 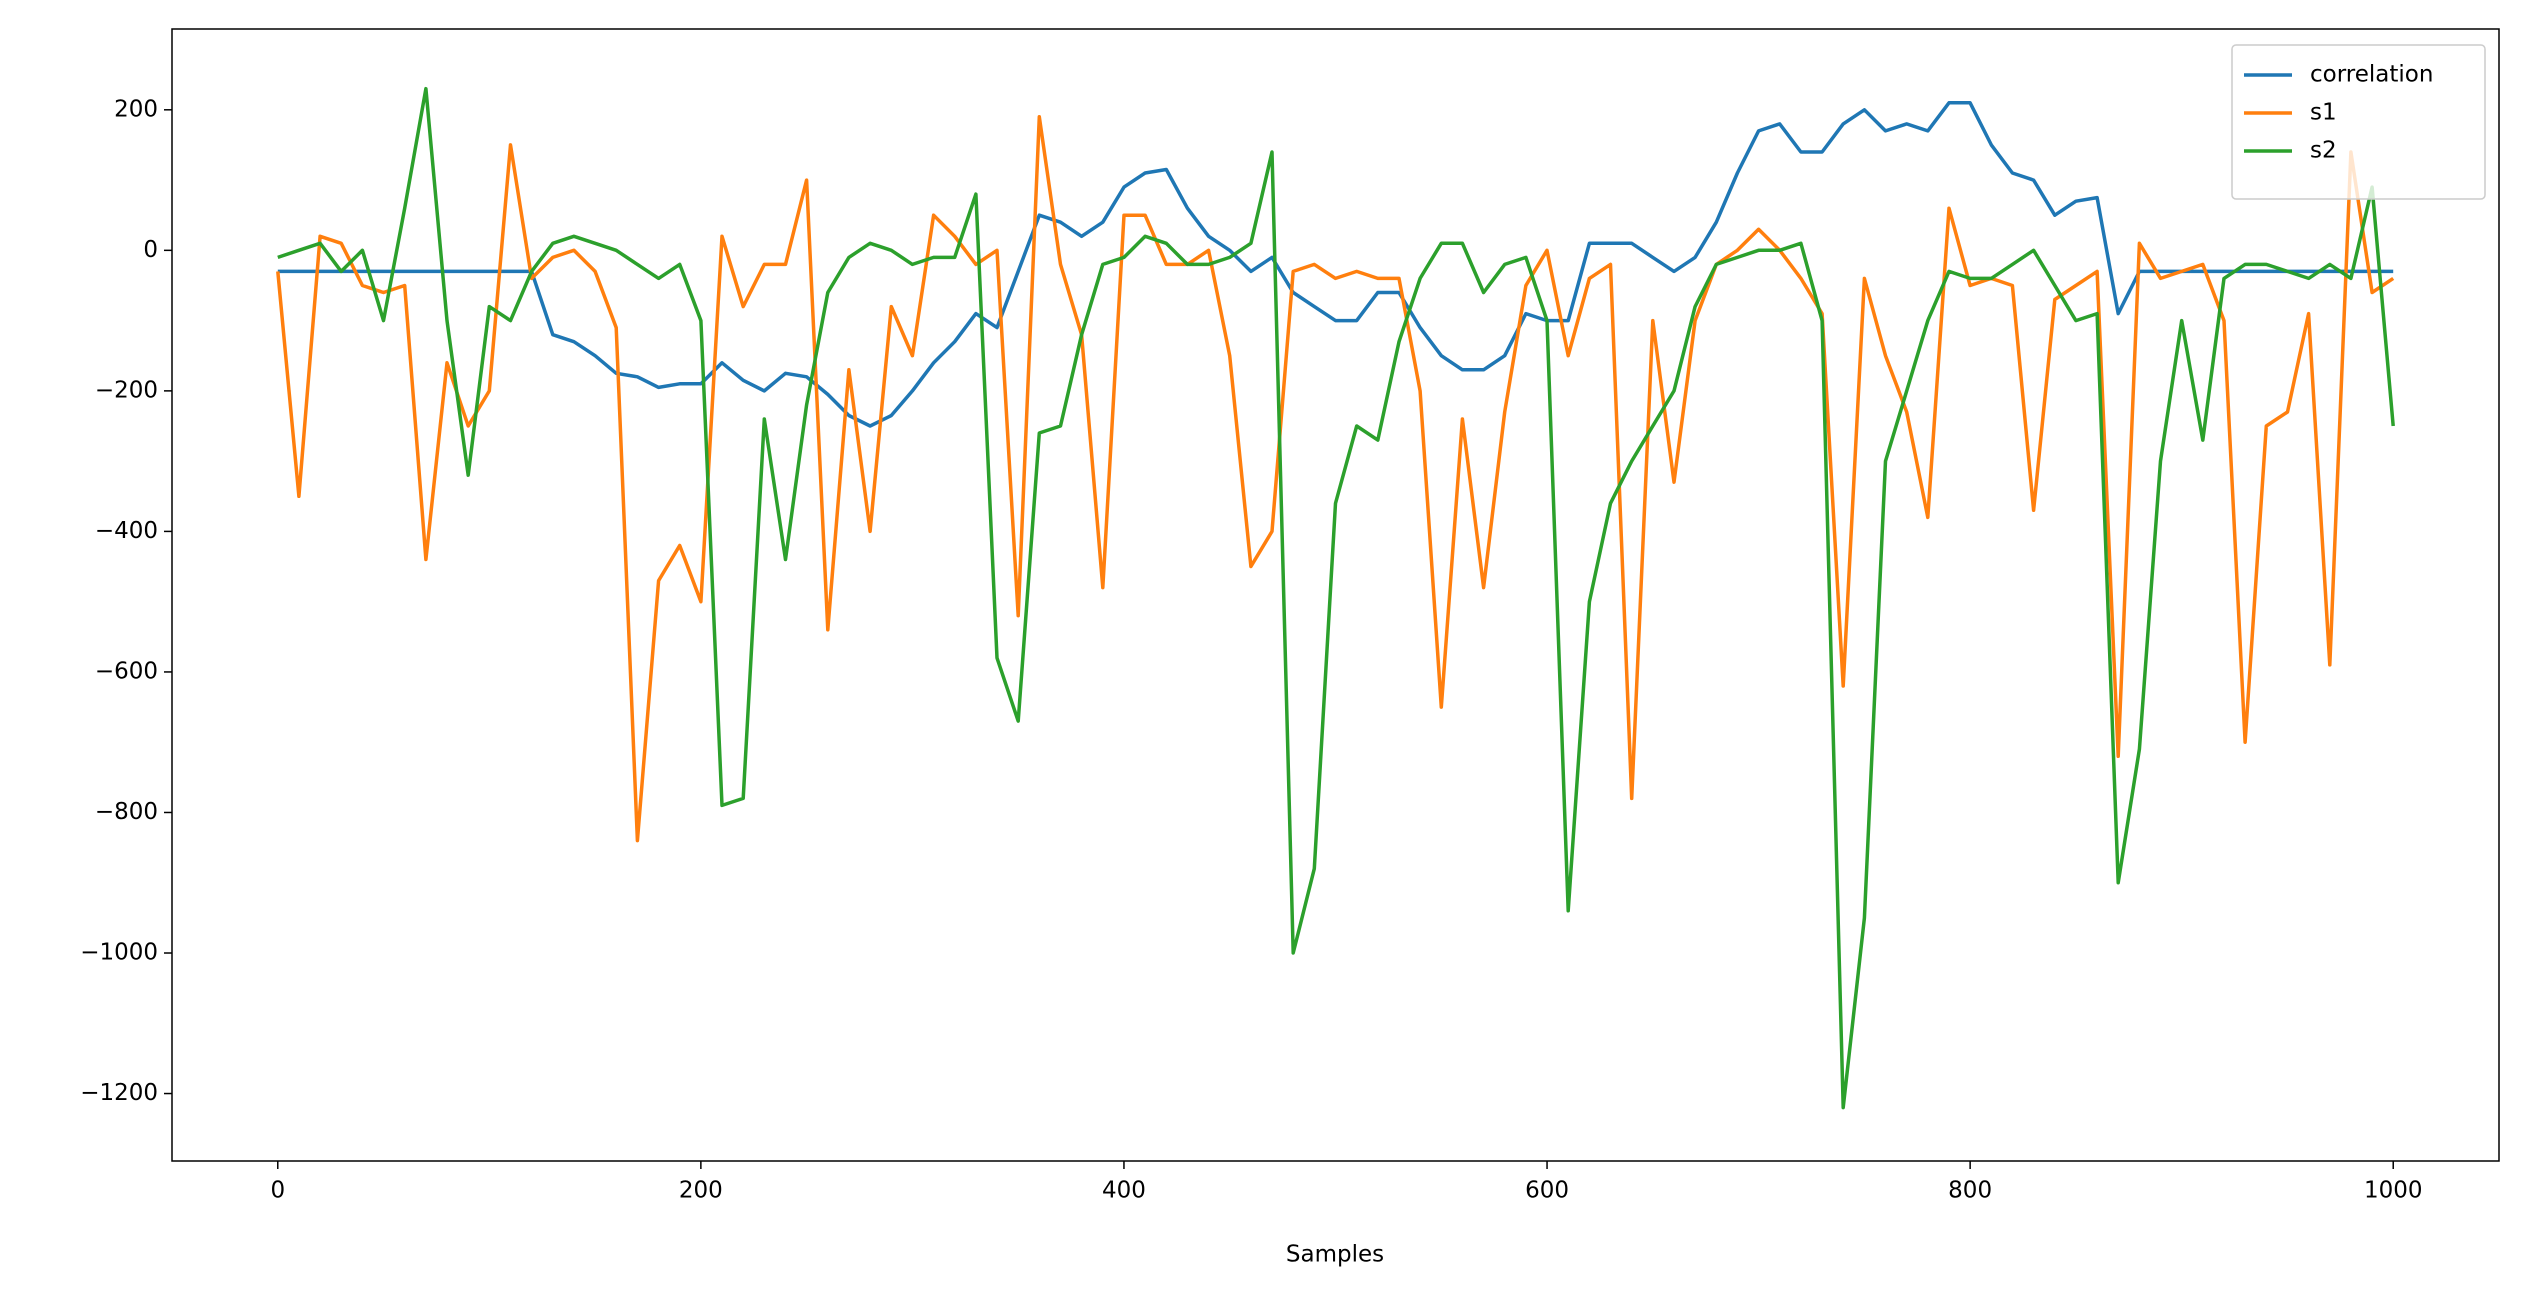 I want to click on y-tick-label: −800, so click(x=126, y=812).